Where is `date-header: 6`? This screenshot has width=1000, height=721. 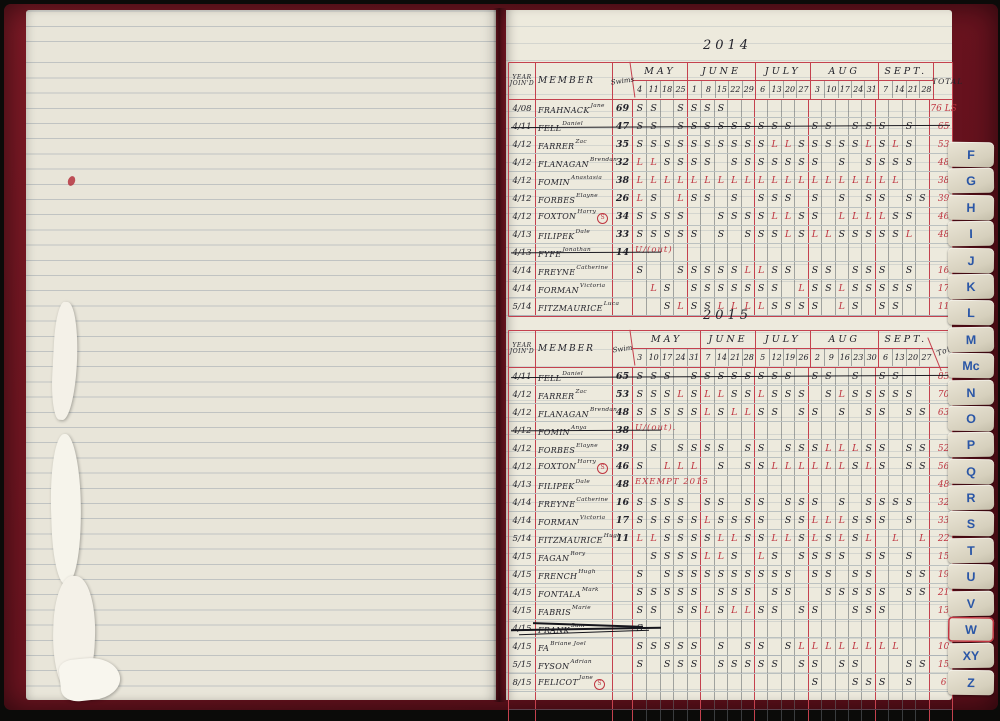 date-header: 6 is located at coordinates (763, 89).